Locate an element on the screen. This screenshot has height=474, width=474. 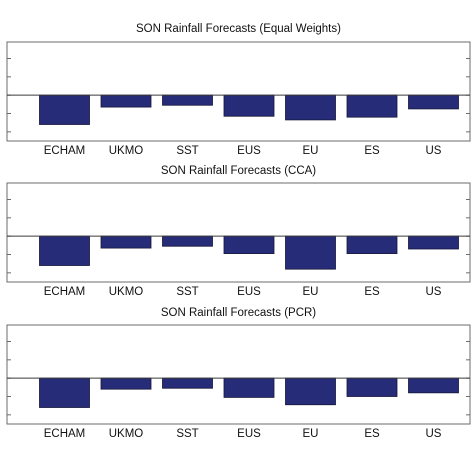
chart-title: SON Rainfall Forecasts (CCA) is located at coordinates (238, 171).